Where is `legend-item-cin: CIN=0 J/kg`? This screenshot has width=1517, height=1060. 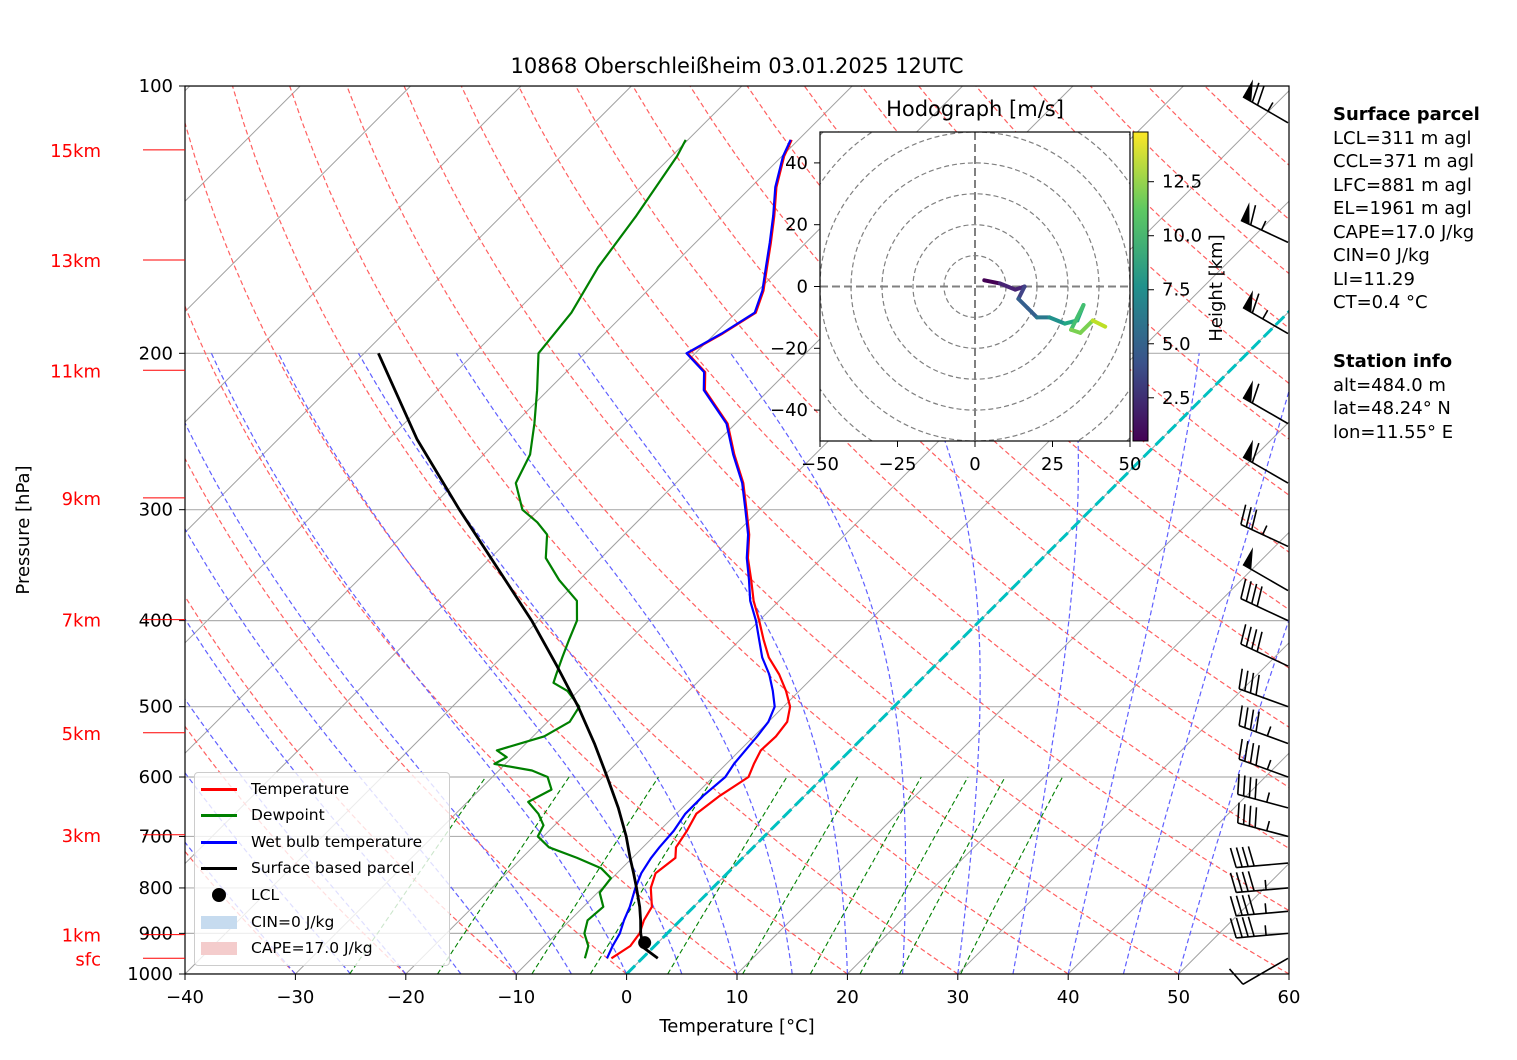 legend-item-cin: CIN=0 J/kg is located at coordinates (322, 922).